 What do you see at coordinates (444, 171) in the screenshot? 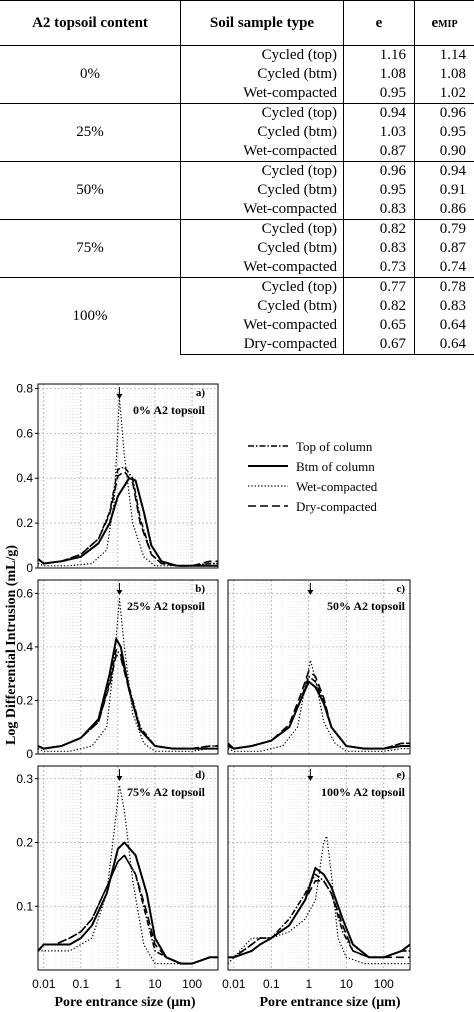
I see `emip-cell: 0.94` at bounding box center [444, 171].